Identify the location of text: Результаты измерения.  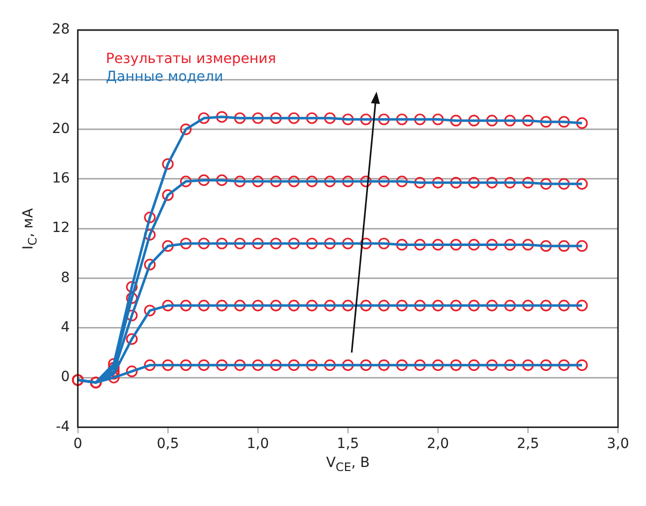
(191, 59).